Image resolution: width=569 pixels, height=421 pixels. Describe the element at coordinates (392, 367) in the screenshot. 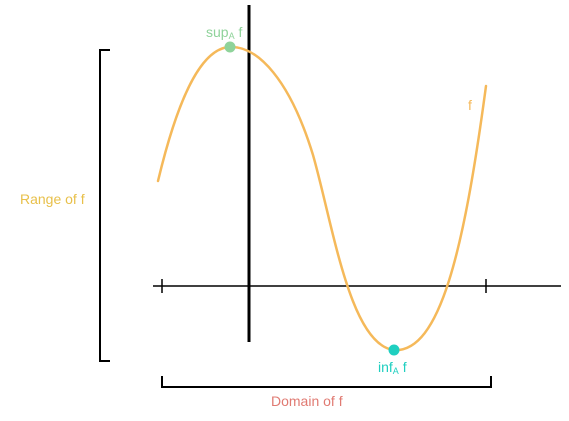

I see `inf-label: infA f` at that location.